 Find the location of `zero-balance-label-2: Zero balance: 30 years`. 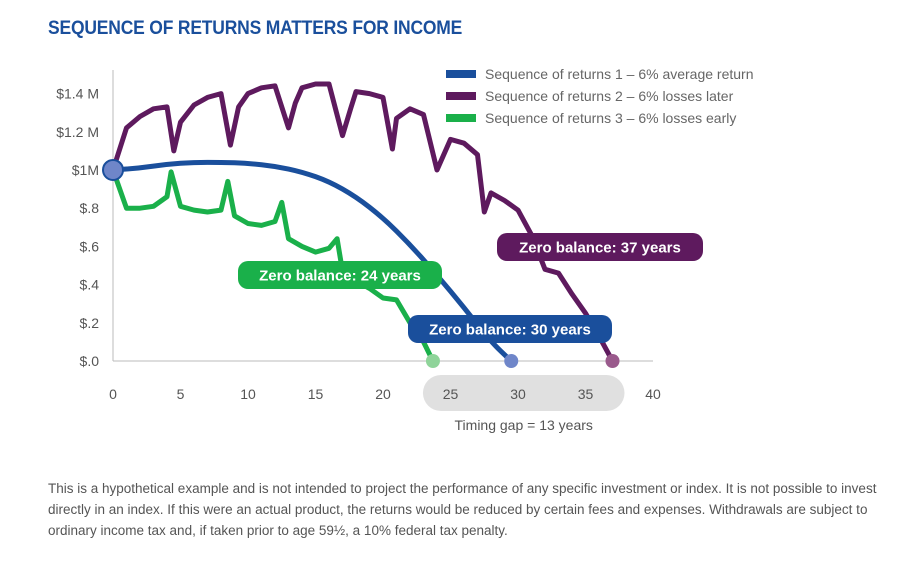

zero-balance-label-2: Zero balance: 30 years is located at coordinates (510, 330).